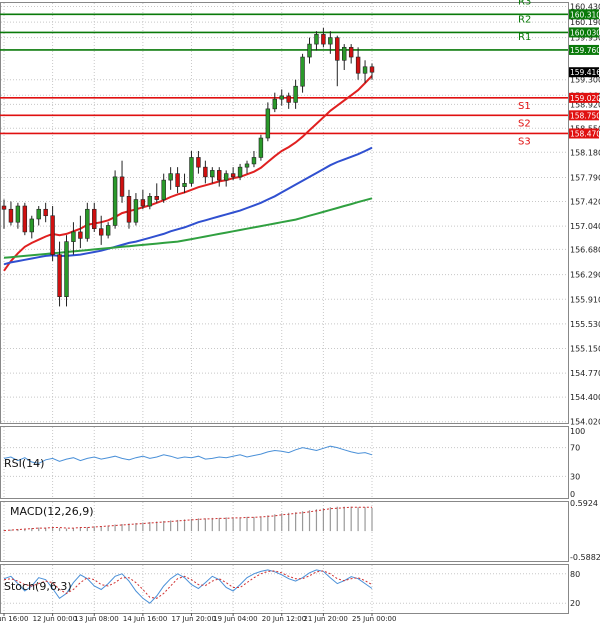 Image resolution: width=600 pixels, height=632 pixels. What do you see at coordinates (585, 133) in the screenshot?
I see `level-price-s3: 158.470` at bounding box center [585, 133].